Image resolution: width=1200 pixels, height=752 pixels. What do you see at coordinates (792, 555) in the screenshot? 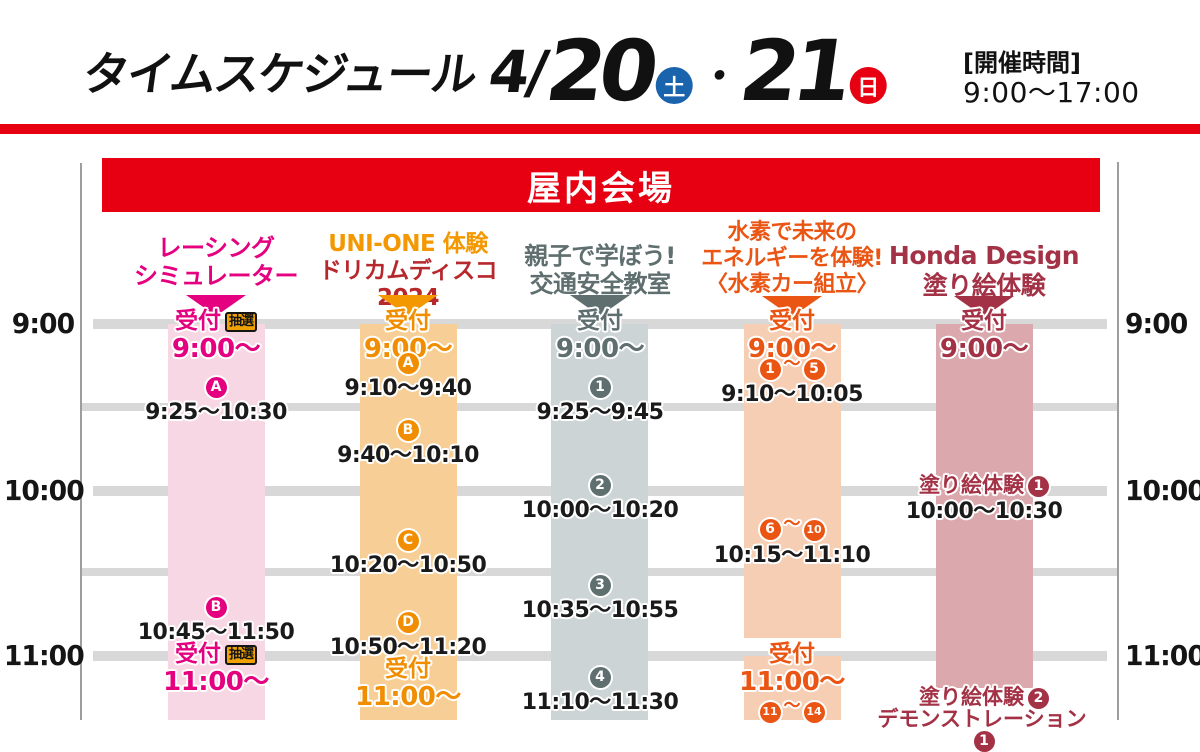
I see `slot-time: 10:15〜11:10` at bounding box center [792, 555].